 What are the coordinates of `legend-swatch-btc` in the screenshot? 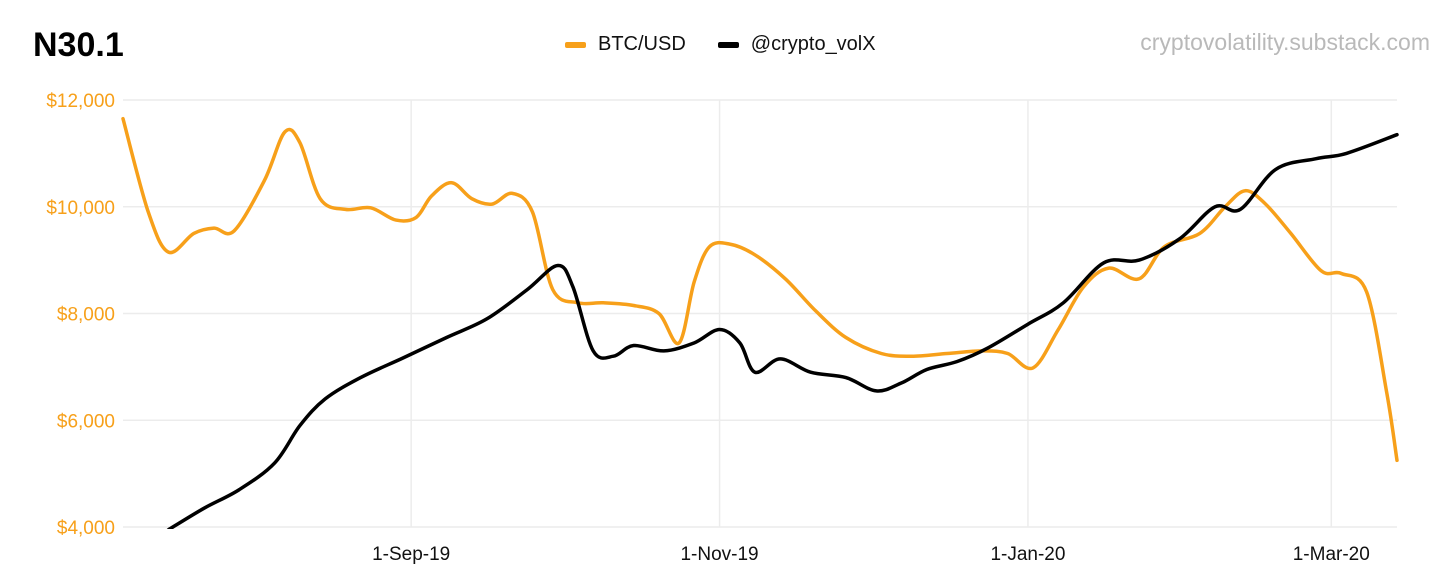 It's located at (575, 44).